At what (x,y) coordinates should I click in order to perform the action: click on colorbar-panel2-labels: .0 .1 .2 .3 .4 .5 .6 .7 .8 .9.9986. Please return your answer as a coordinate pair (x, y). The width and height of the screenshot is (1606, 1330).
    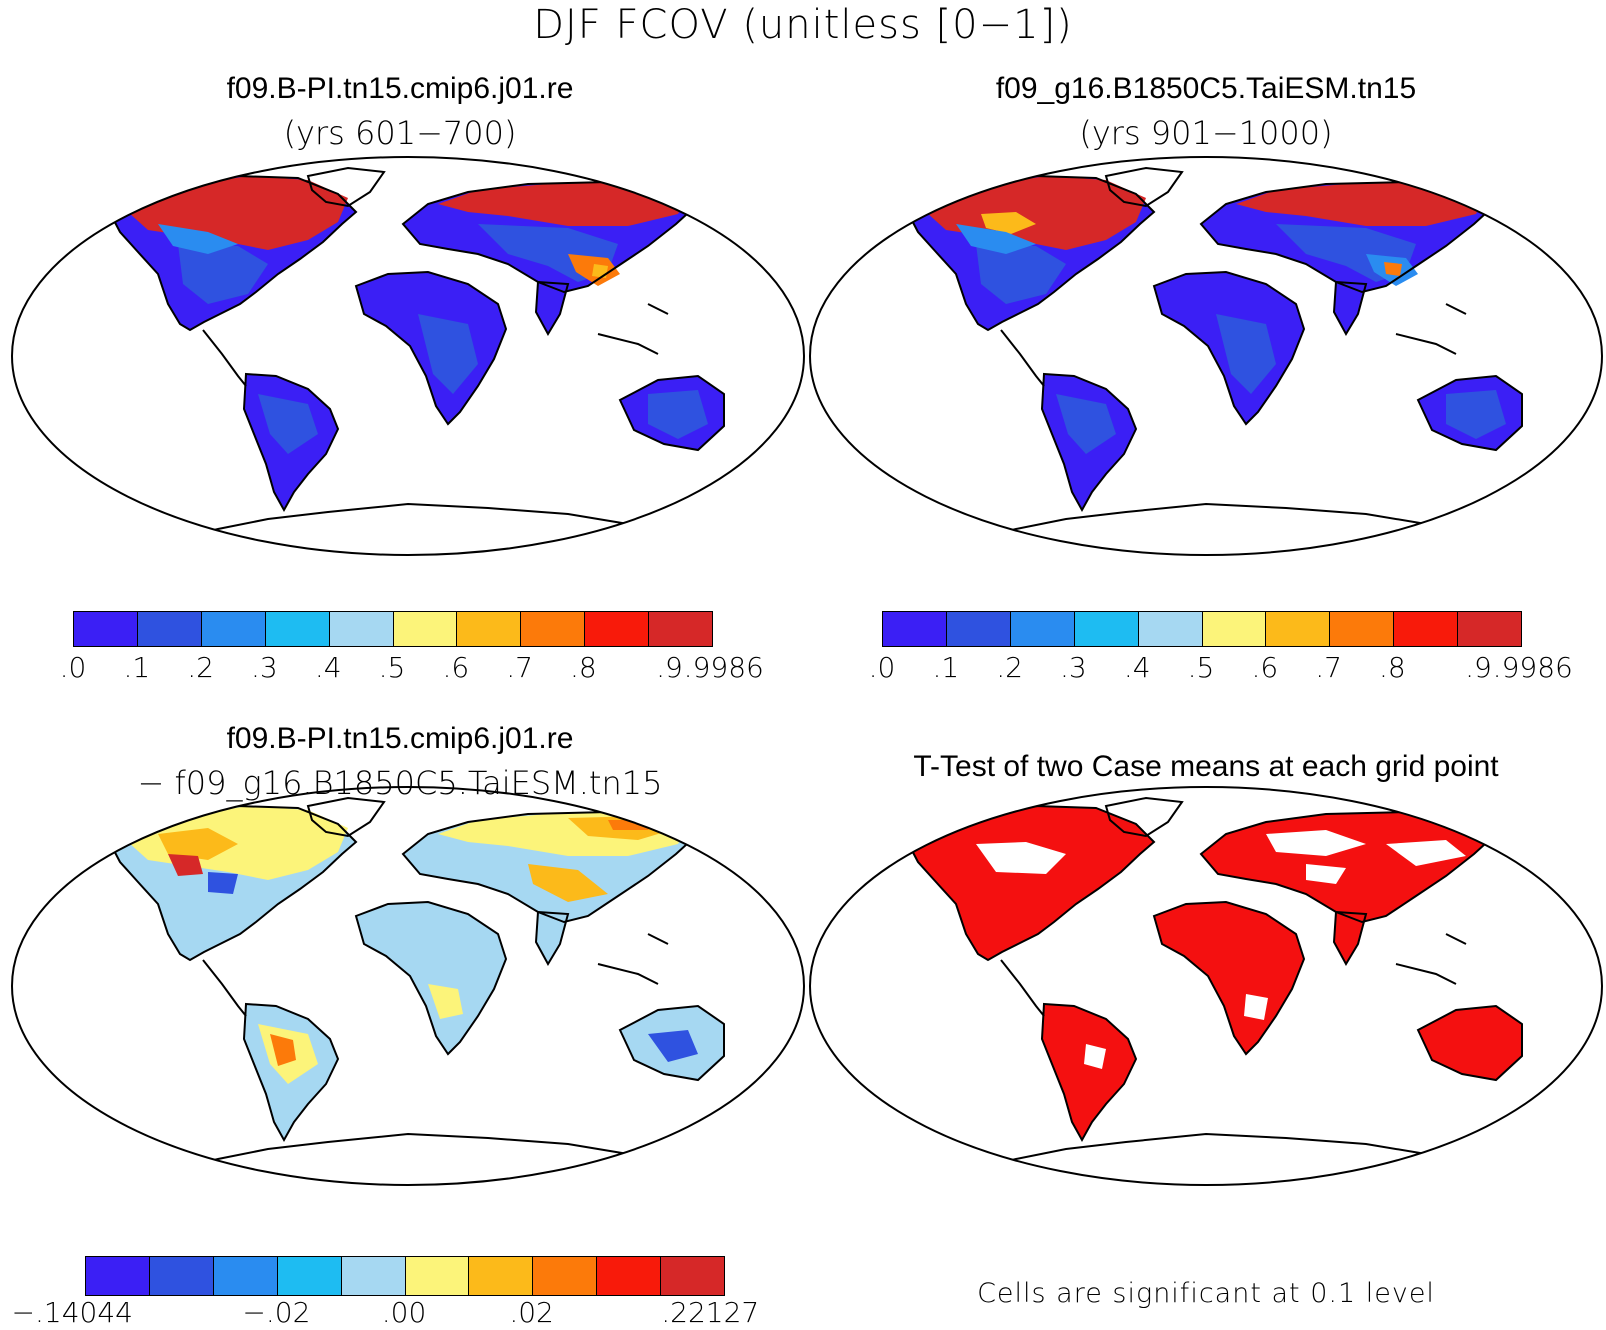
    Looking at the image, I should click on (1221, 668).